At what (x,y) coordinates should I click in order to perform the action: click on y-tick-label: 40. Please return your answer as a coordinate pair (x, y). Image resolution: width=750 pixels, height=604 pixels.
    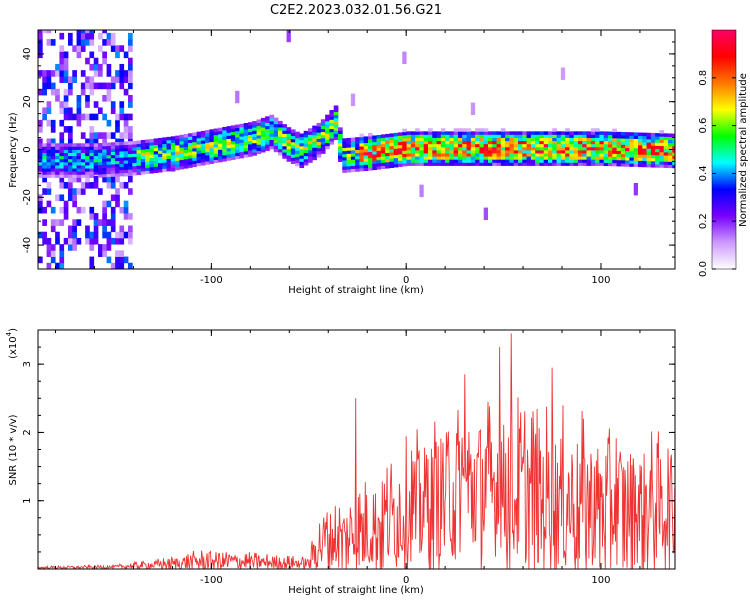
    Looking at the image, I should click on (27, 54).